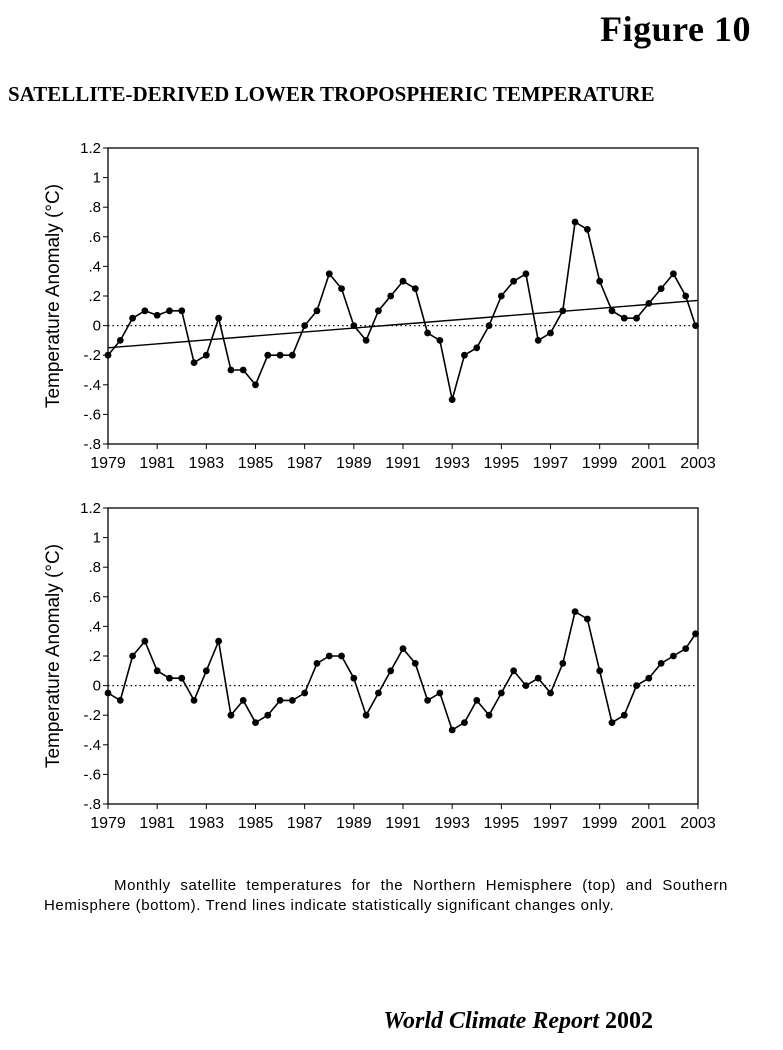 This screenshot has width=783, height=1050. I want to click on sh-x-tick-label: 1985, so click(256, 823).